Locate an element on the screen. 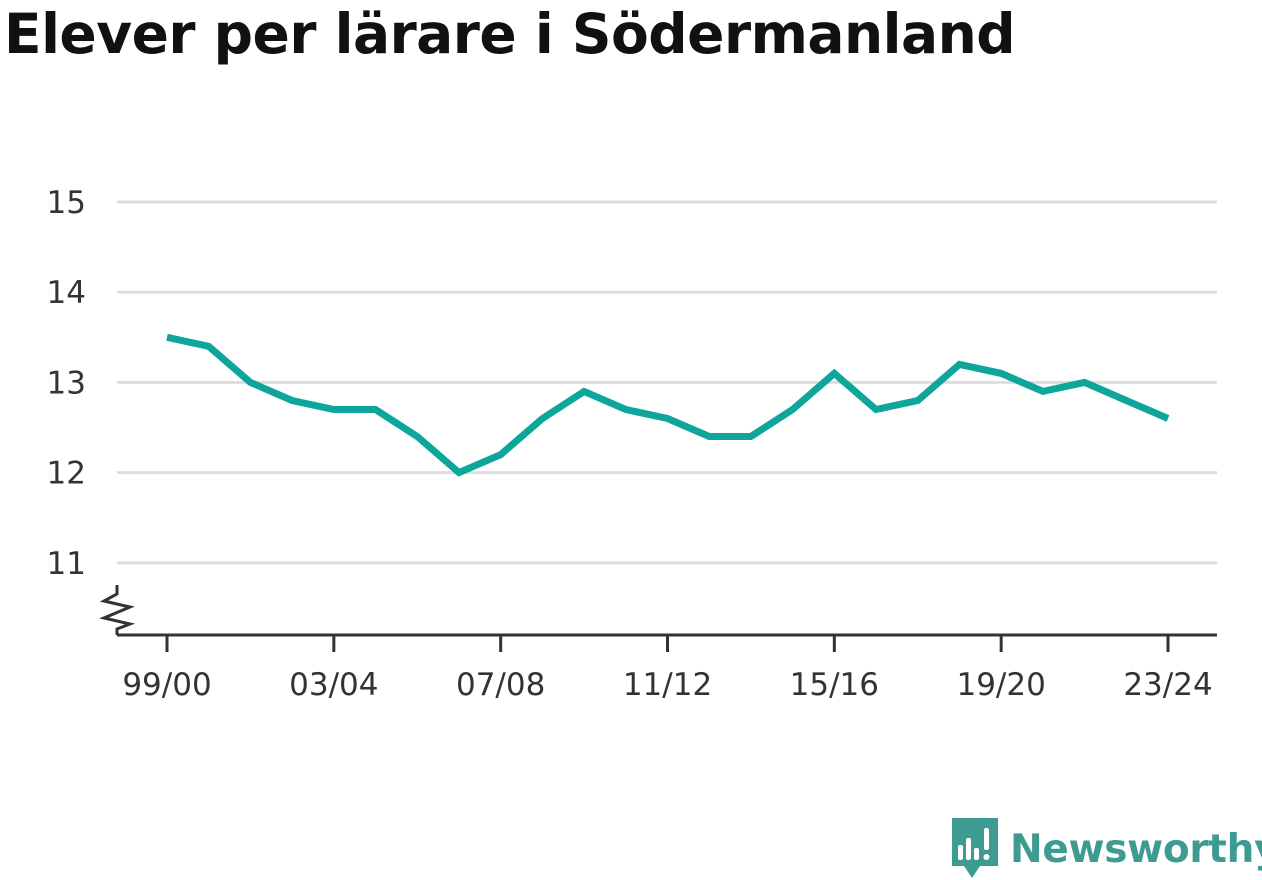  y-tick-label: 11 is located at coordinates (66, 564).